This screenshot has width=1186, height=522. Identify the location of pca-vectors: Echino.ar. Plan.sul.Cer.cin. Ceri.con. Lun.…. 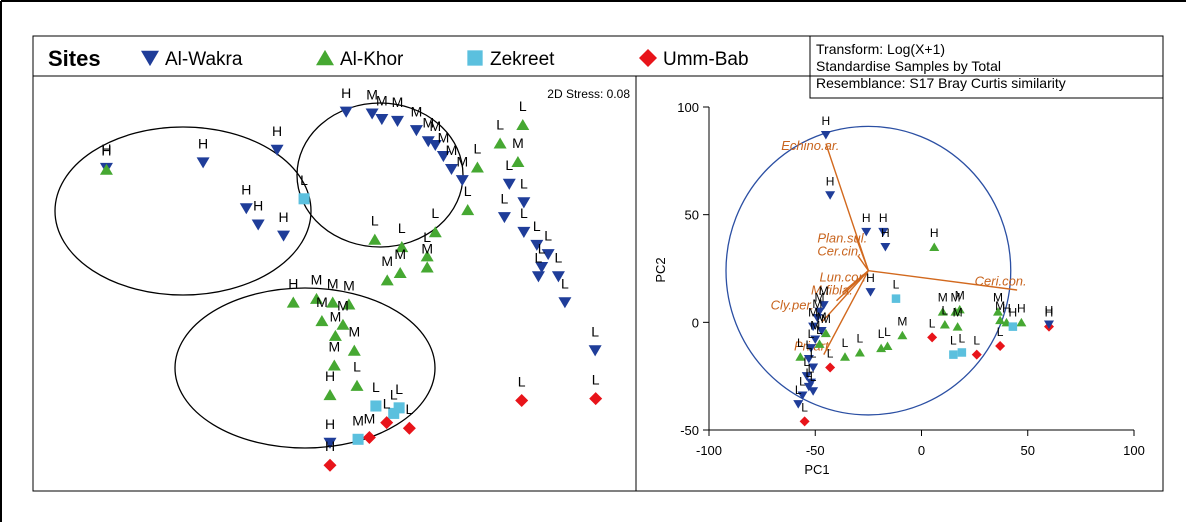
(899, 246).